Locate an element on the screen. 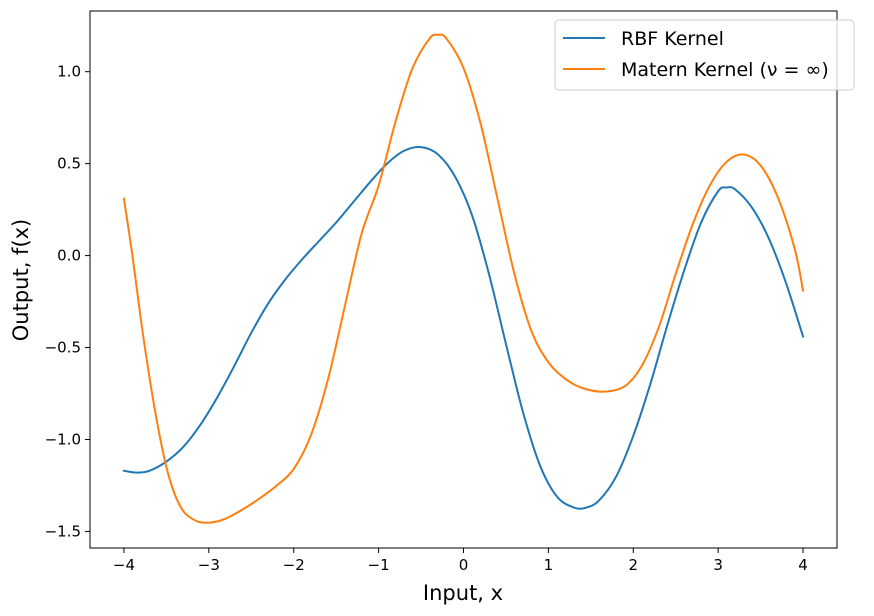 This screenshot has width=874, height=616. legend-label-matern: Matern Kernel (ν = ∞) is located at coordinates (725, 70).